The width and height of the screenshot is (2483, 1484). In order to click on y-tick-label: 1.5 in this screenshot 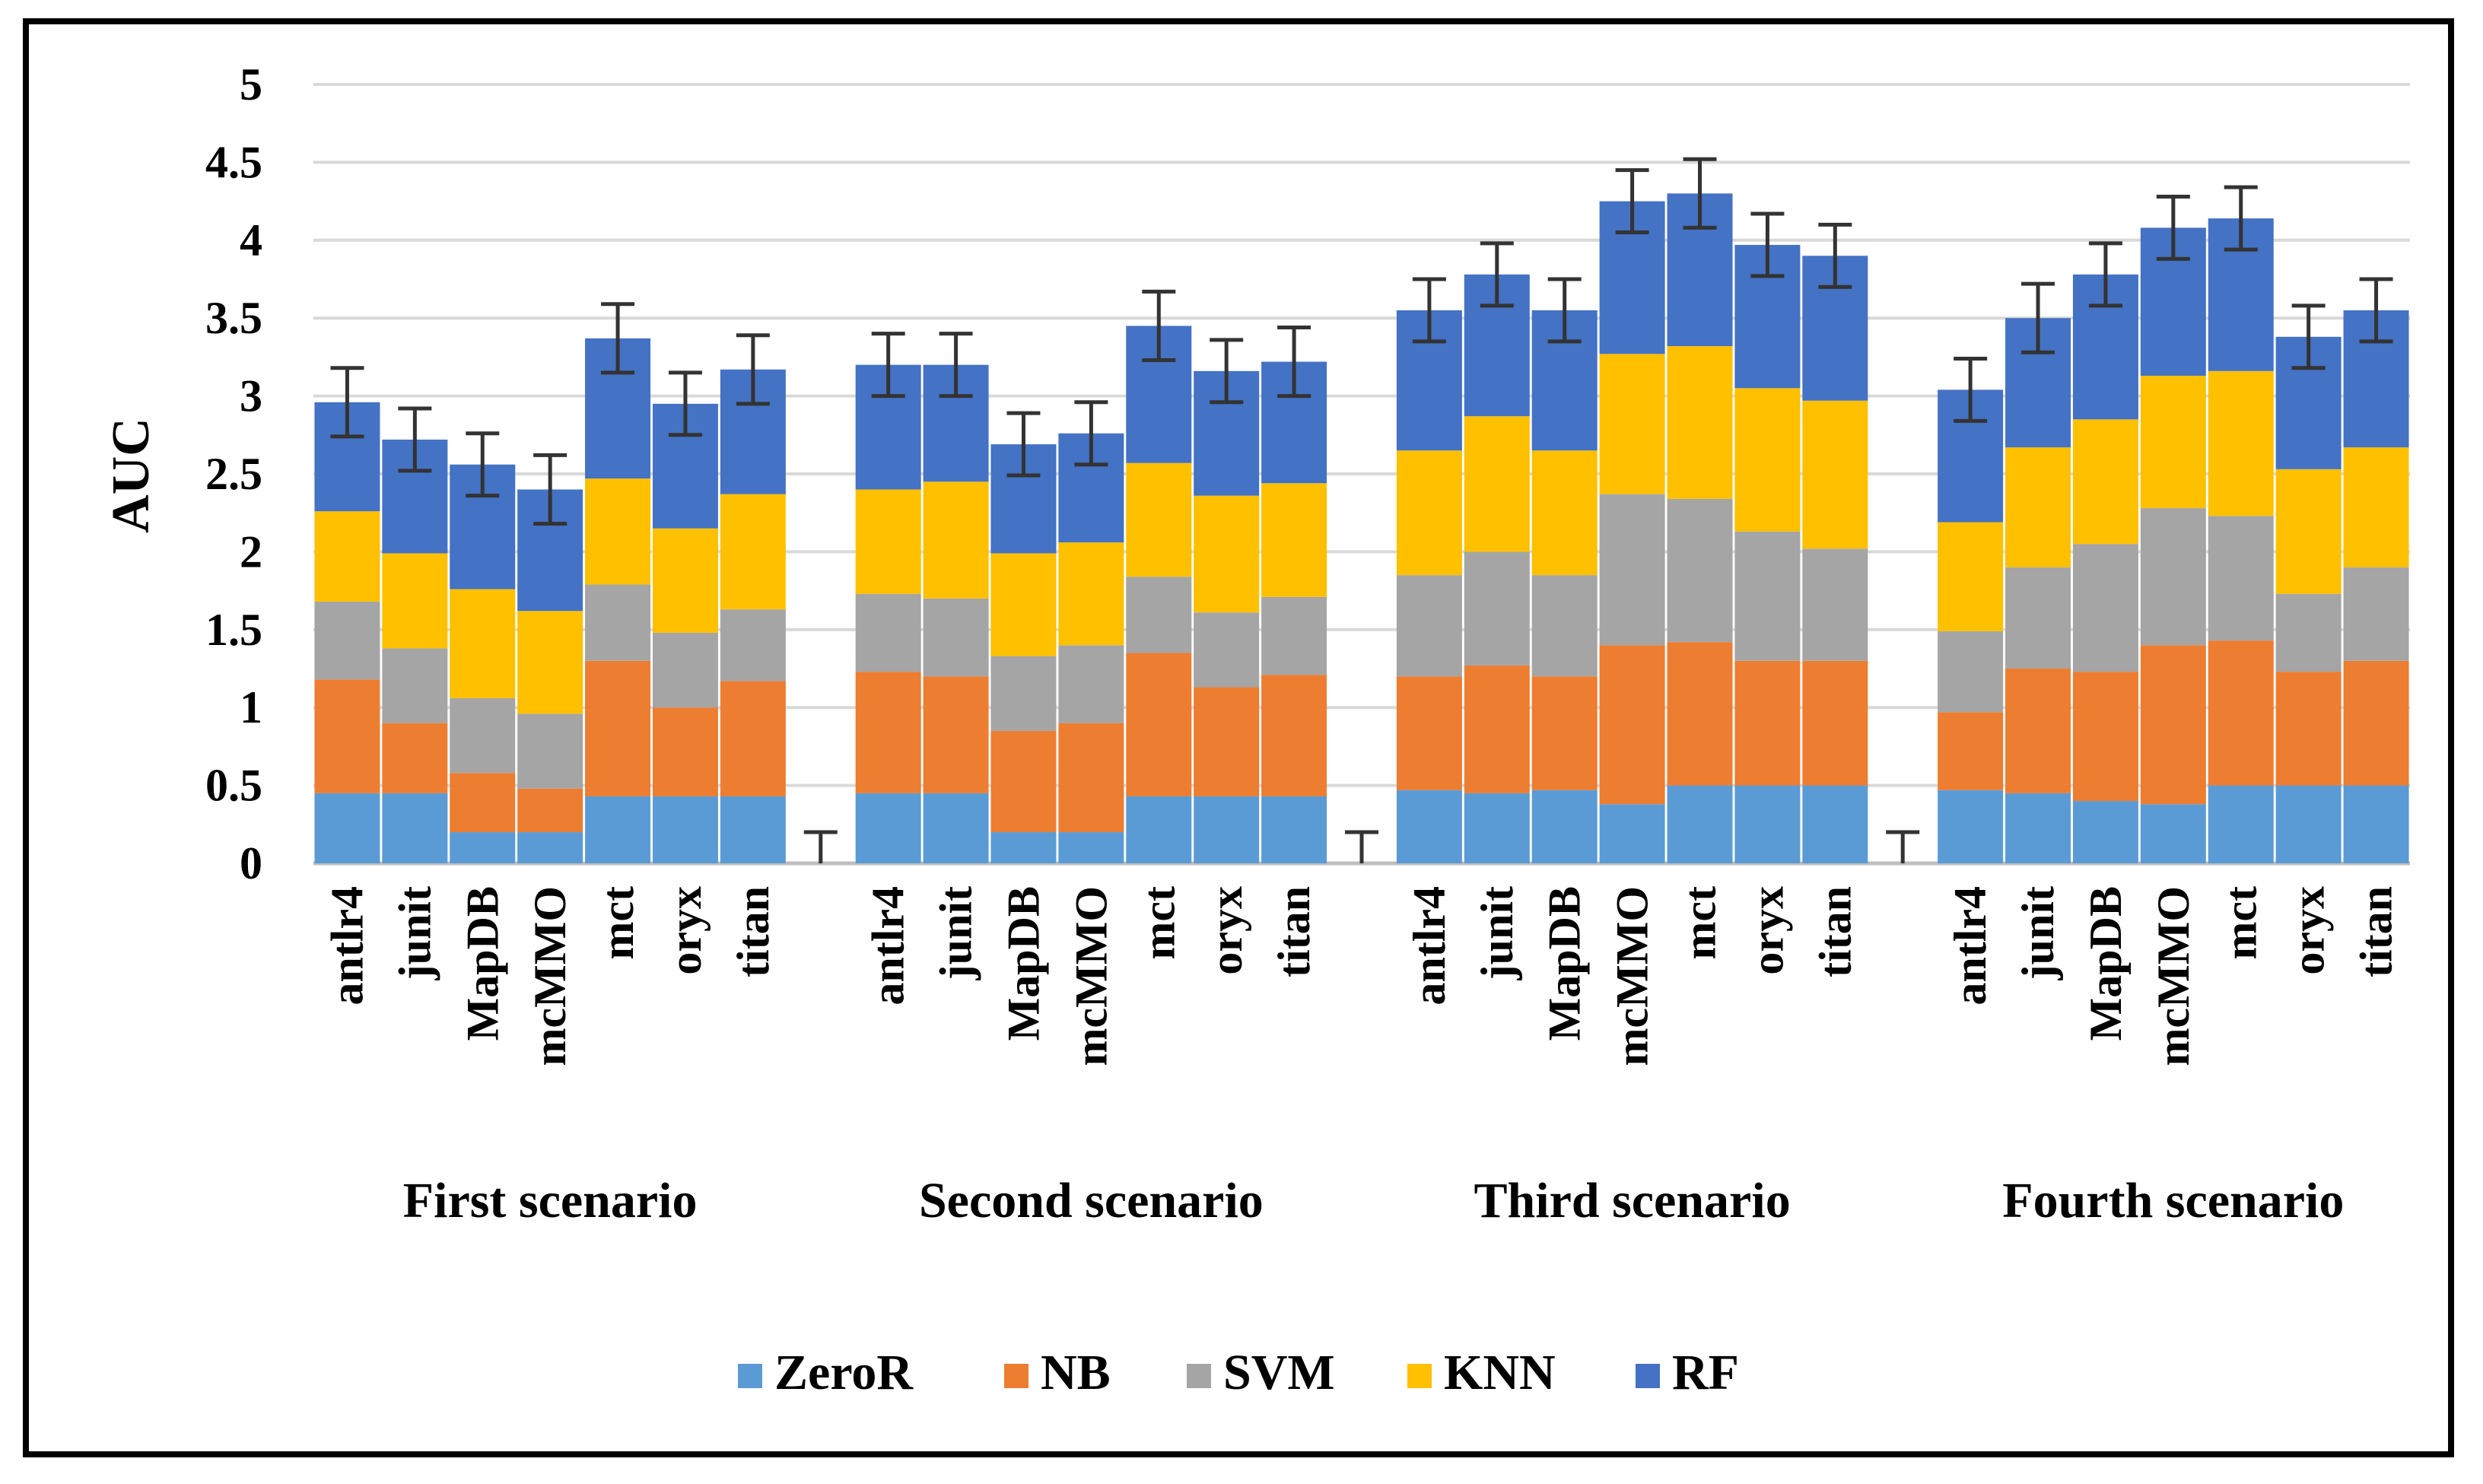, I will do `click(233, 630)`.